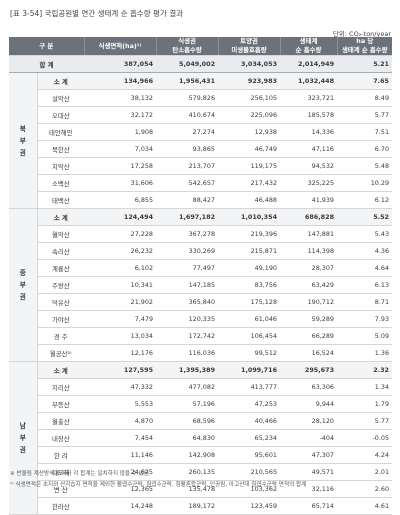 This screenshot has width=400, height=515. What do you see at coordinates (365, 64) in the screenshot?
I see `total-per-ha: 5.21` at bounding box center [365, 64].